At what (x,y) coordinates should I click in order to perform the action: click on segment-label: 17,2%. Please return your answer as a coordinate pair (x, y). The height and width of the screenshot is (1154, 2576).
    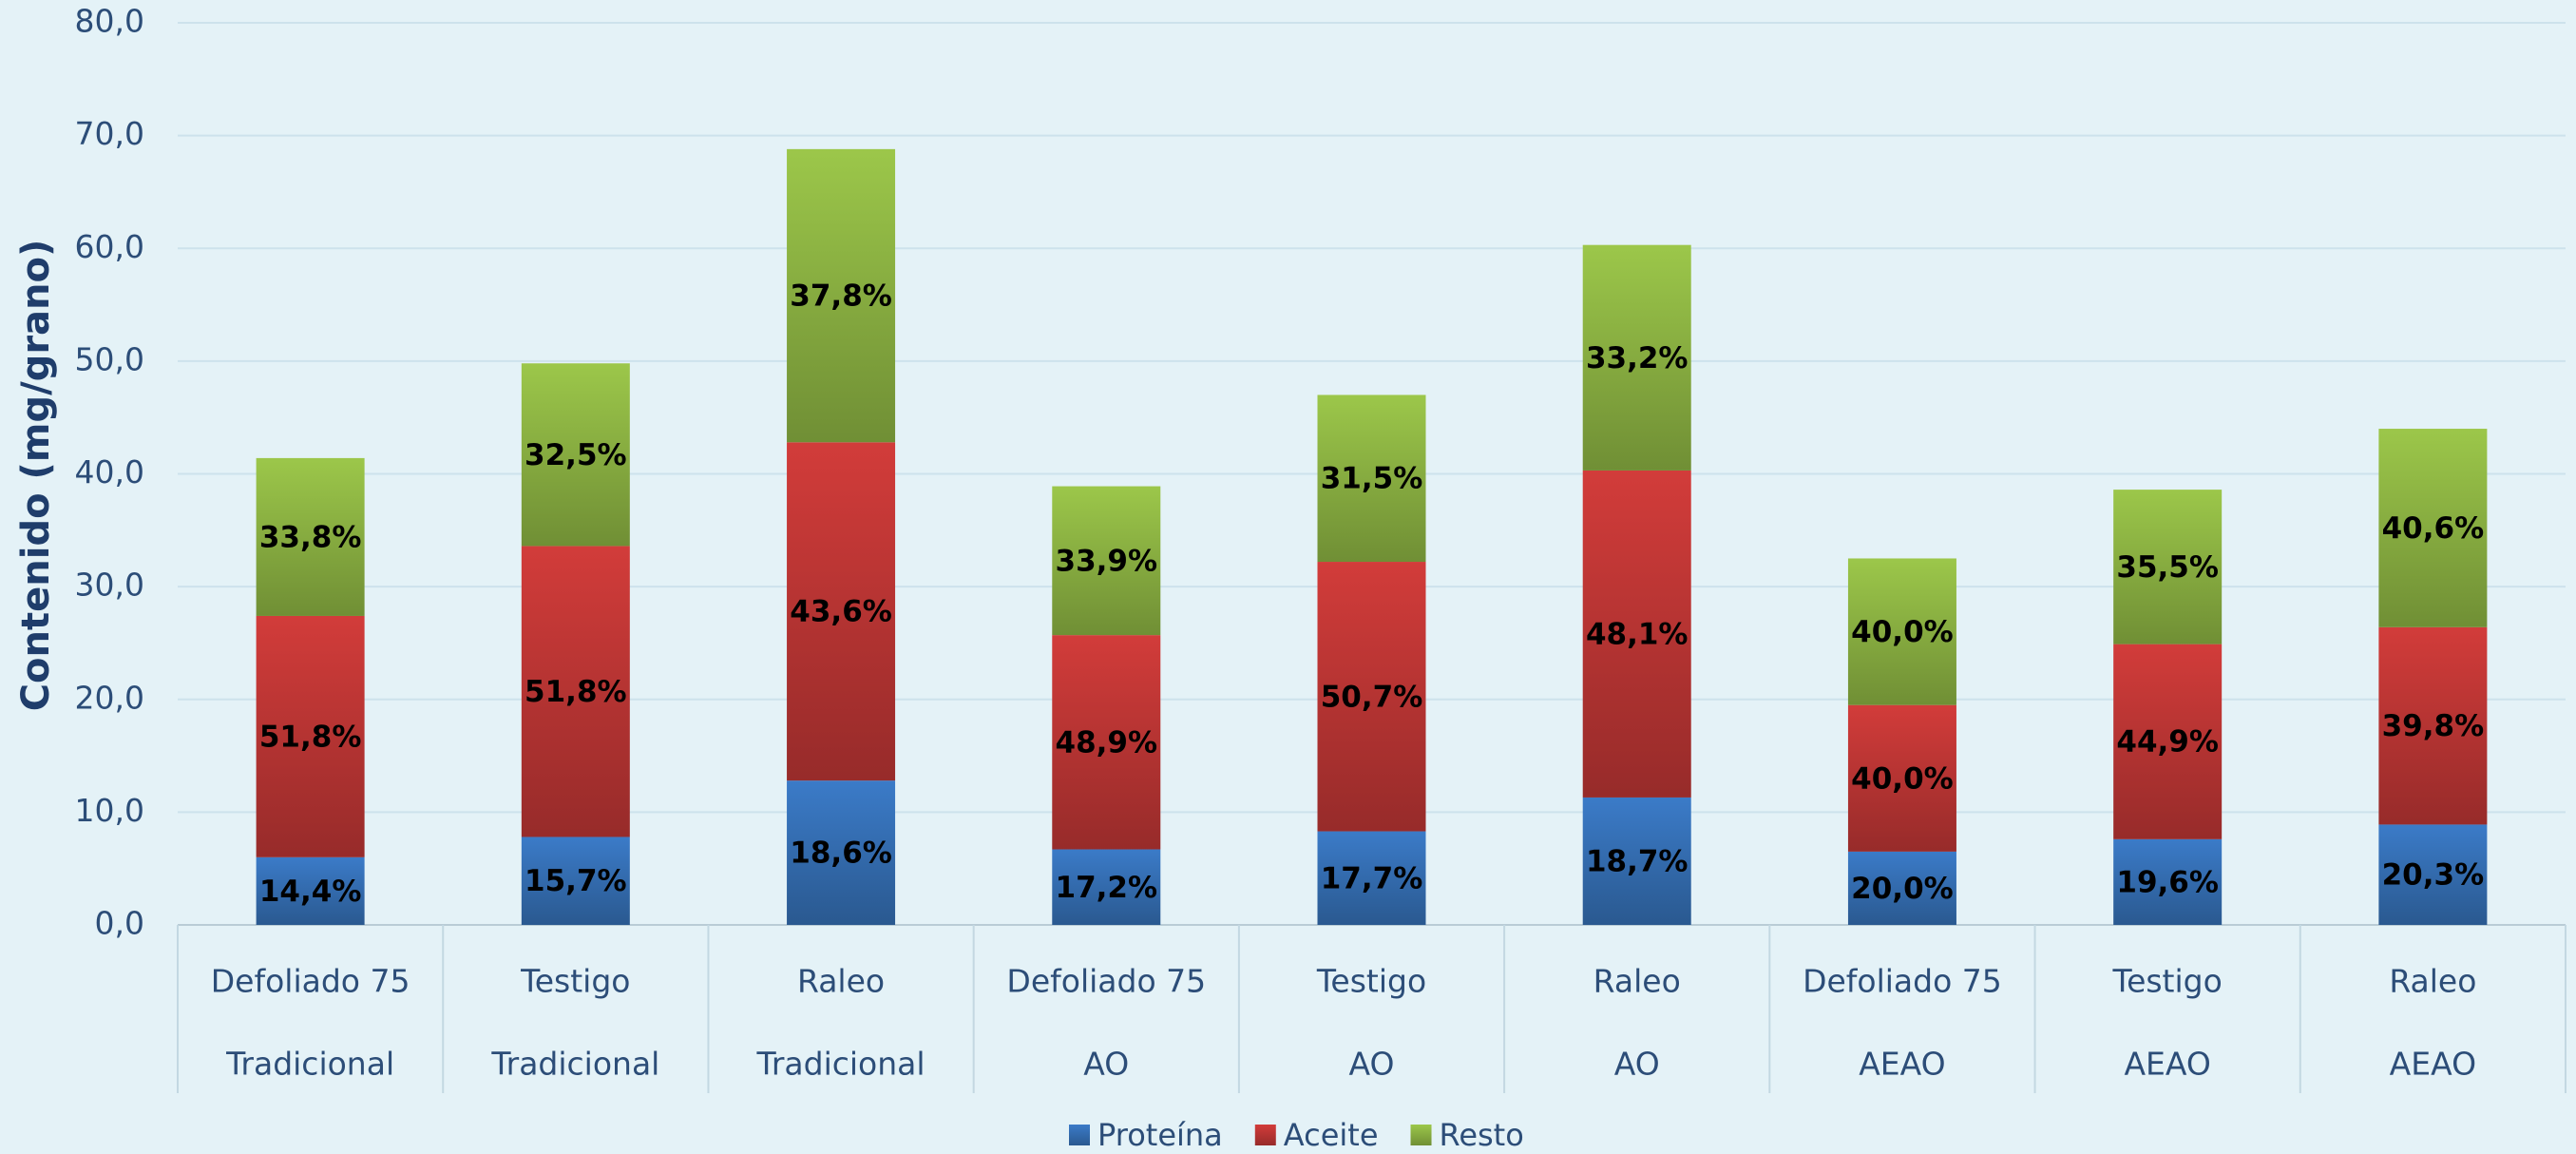
    Looking at the image, I should click on (1107, 888).